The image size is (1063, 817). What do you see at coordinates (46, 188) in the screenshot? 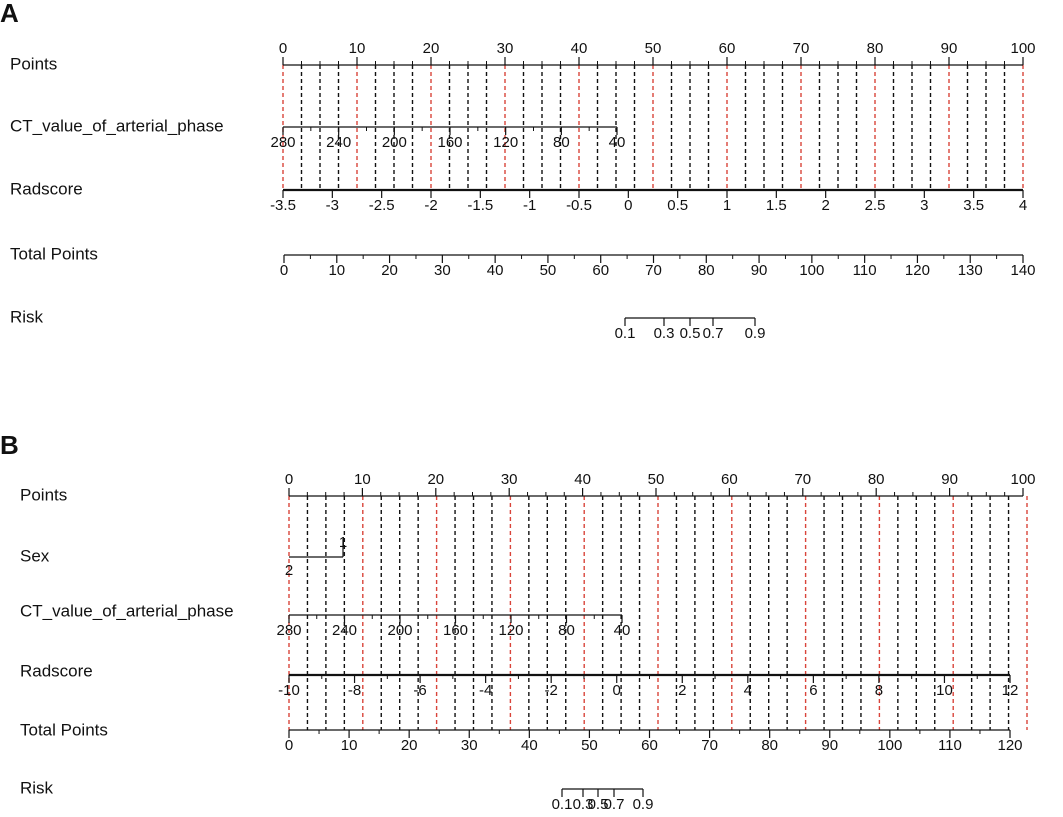
I see `row-label: Radscore` at bounding box center [46, 188].